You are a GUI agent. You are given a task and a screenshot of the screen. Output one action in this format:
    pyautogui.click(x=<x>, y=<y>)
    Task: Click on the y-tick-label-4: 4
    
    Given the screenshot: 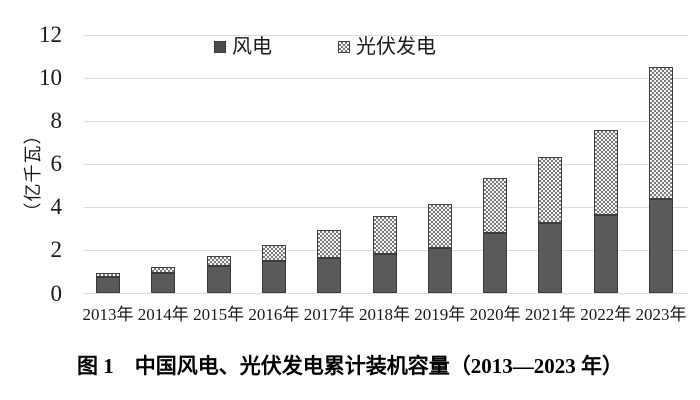 What is the action you would take?
    pyautogui.click(x=56, y=207)
    